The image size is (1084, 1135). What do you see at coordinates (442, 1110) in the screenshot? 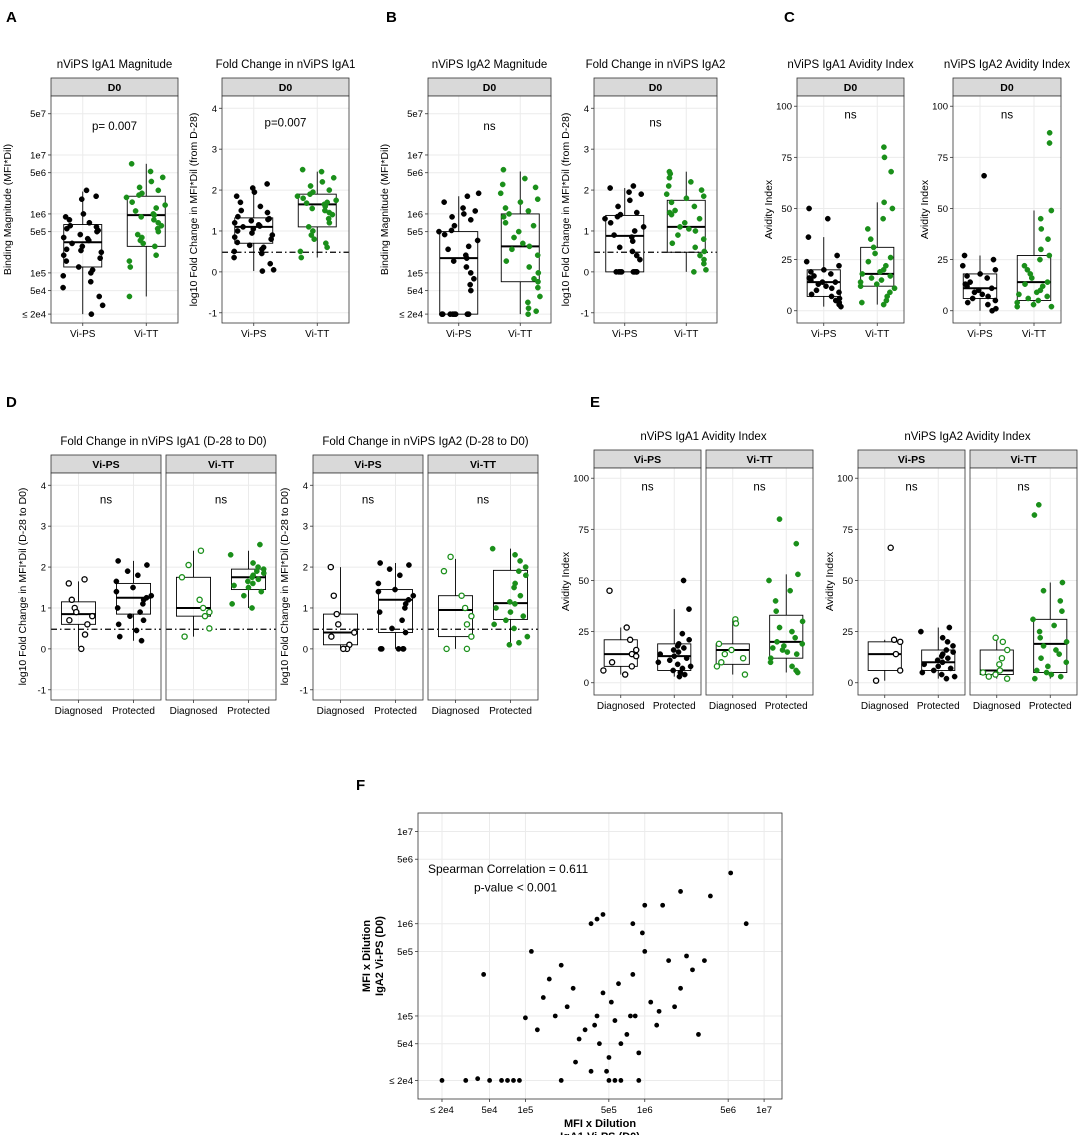
I see `x-tick-label-f-0: ≤ 2e4` at bounding box center [442, 1110].